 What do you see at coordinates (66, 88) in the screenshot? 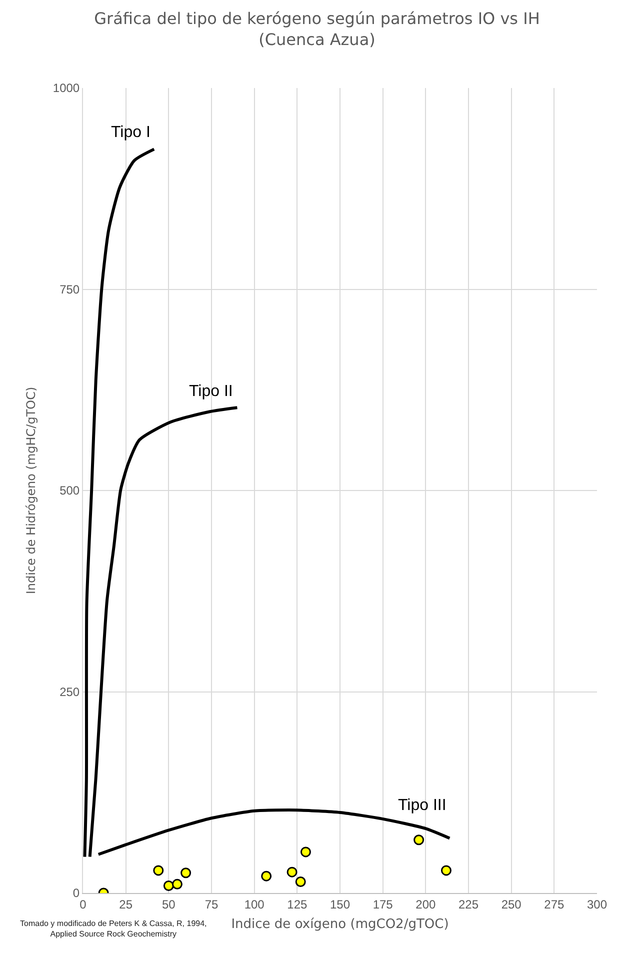
I see `y-tick-label: 1000` at bounding box center [66, 88].